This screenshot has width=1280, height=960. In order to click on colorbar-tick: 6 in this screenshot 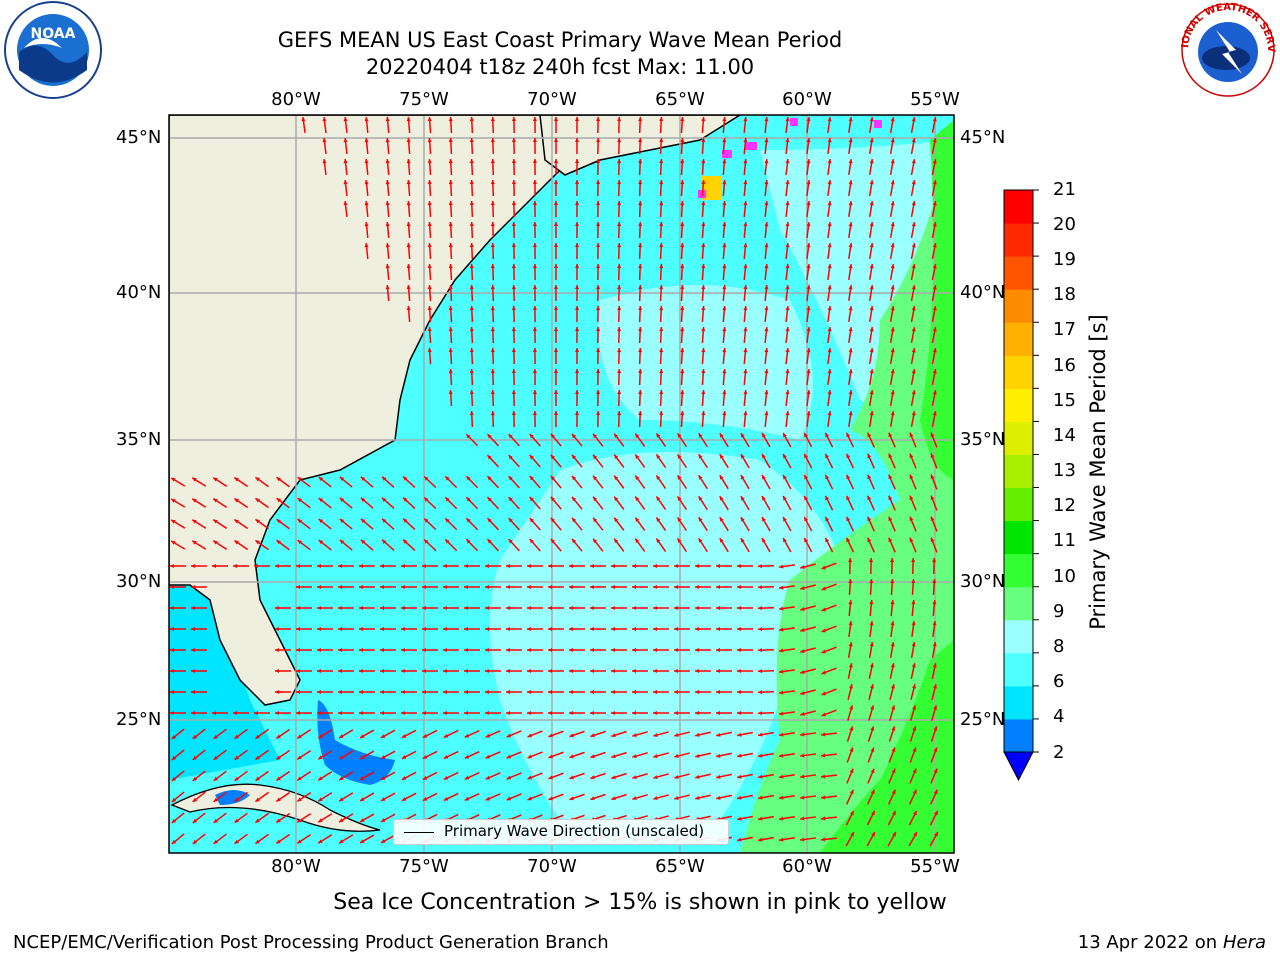, I will do `click(1059, 681)`.